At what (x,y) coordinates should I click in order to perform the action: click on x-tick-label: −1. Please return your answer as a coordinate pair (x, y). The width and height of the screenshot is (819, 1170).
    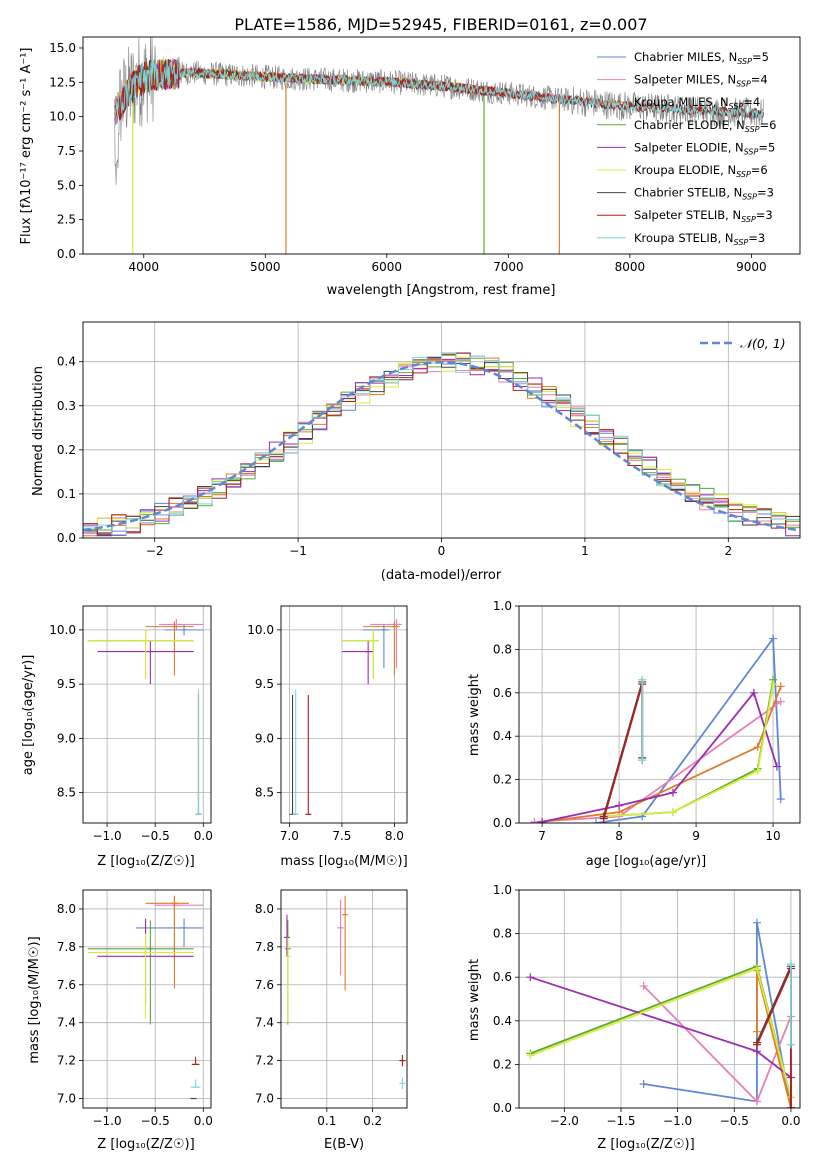
    Looking at the image, I should click on (298, 551).